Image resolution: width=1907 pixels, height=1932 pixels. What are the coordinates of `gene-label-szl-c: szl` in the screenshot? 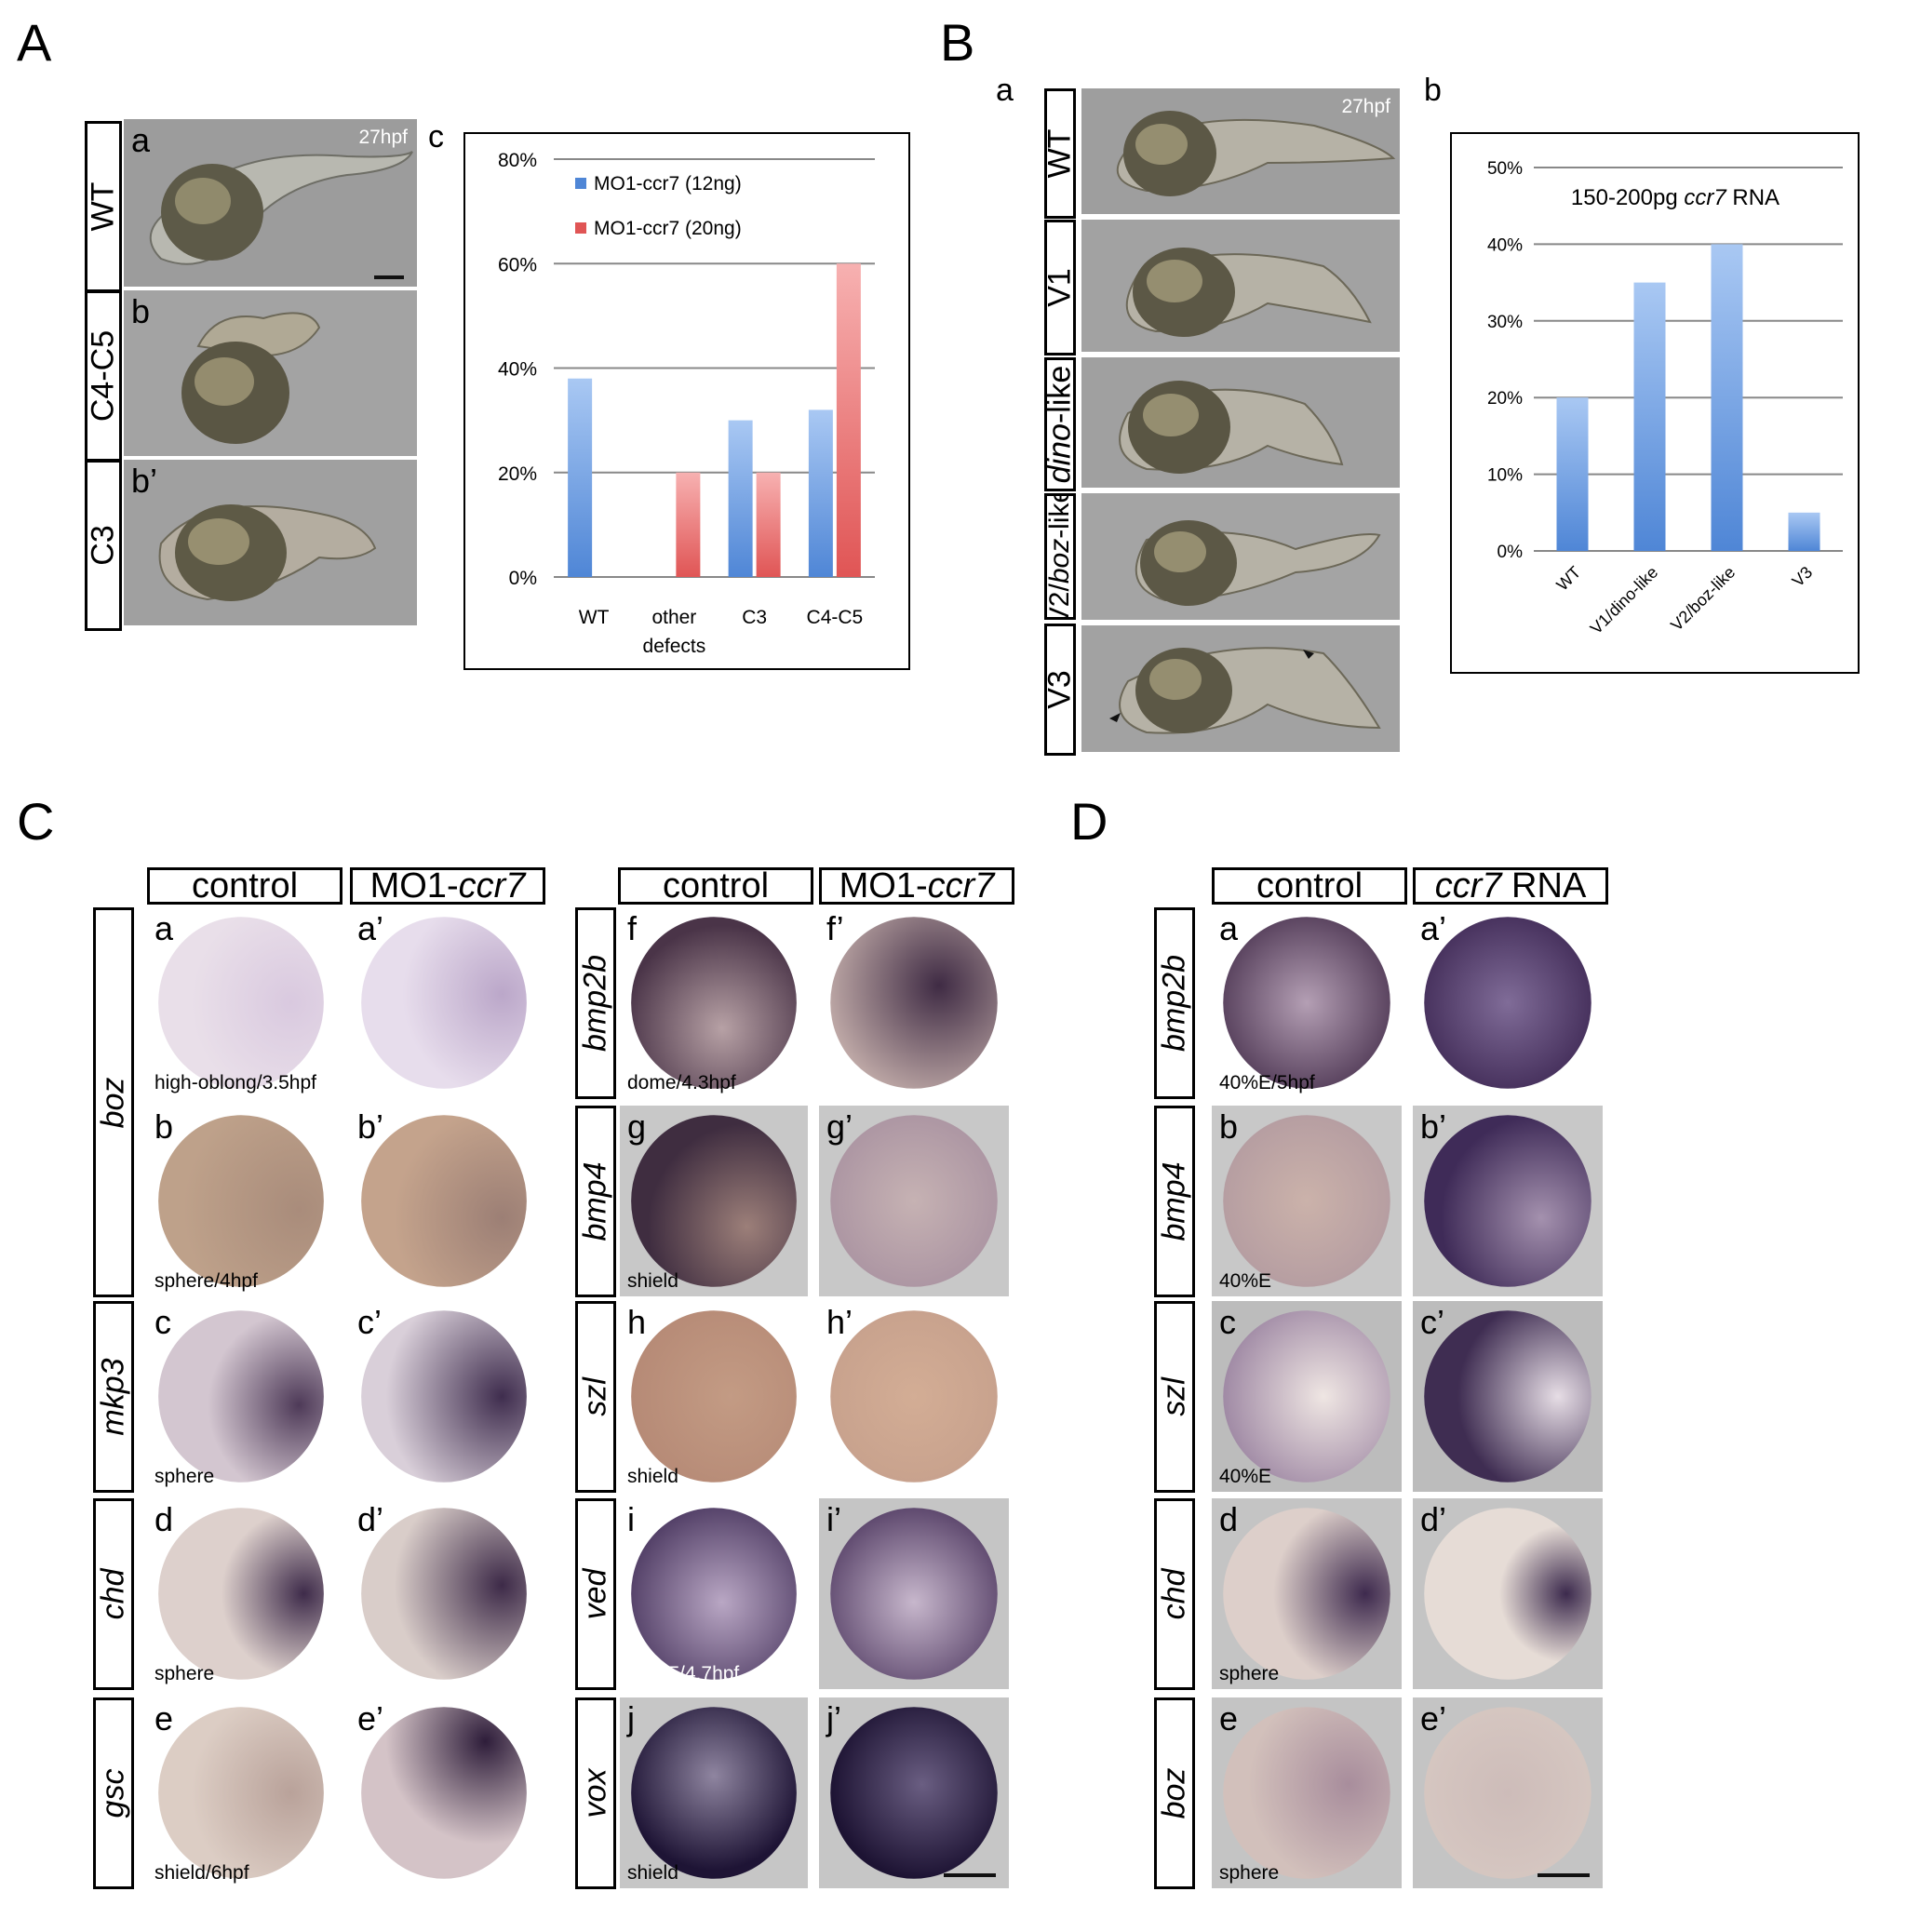 It's located at (596, 1397).